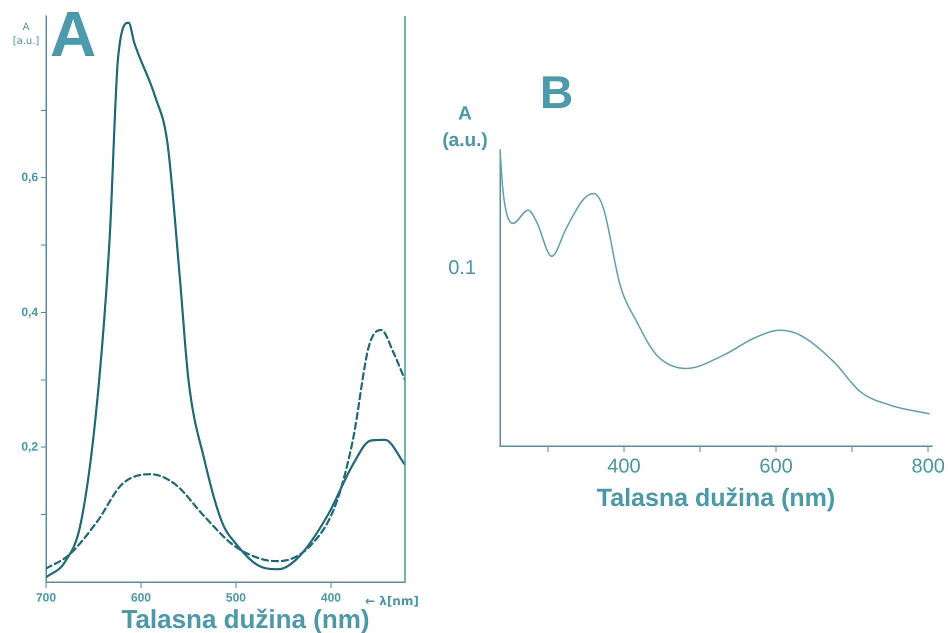  Describe the element at coordinates (392, 601) in the screenshot. I see `text: ← λ[nm]` at that location.